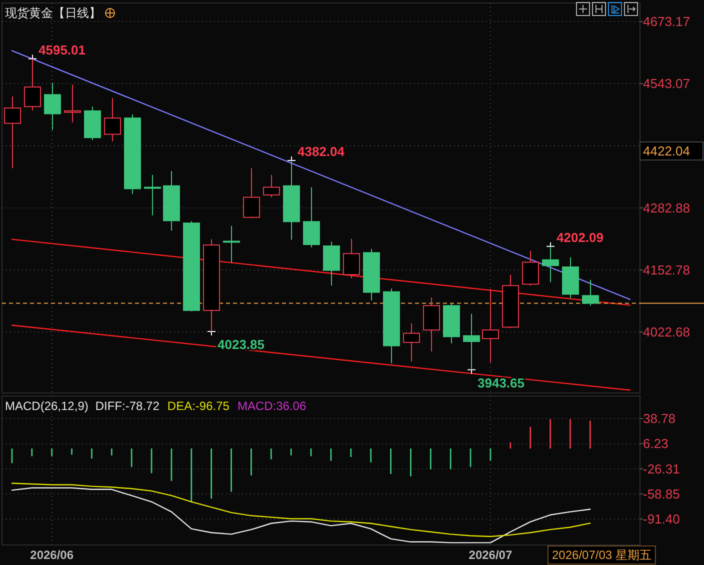 Image resolution: width=704 pixels, height=565 pixels. I want to click on x-tick-label: 2026/07, so click(490, 555).